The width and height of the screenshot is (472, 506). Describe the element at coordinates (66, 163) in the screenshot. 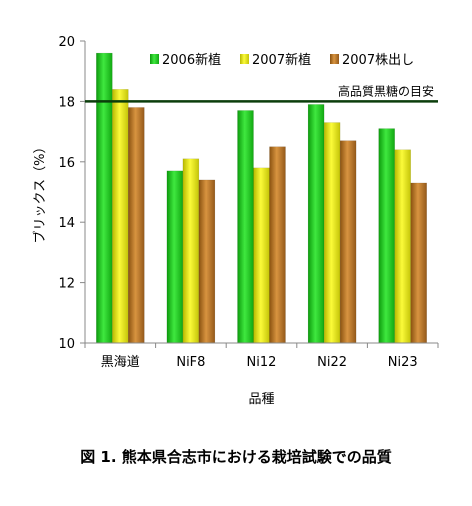

I see `y-tick-label: 16` at that location.